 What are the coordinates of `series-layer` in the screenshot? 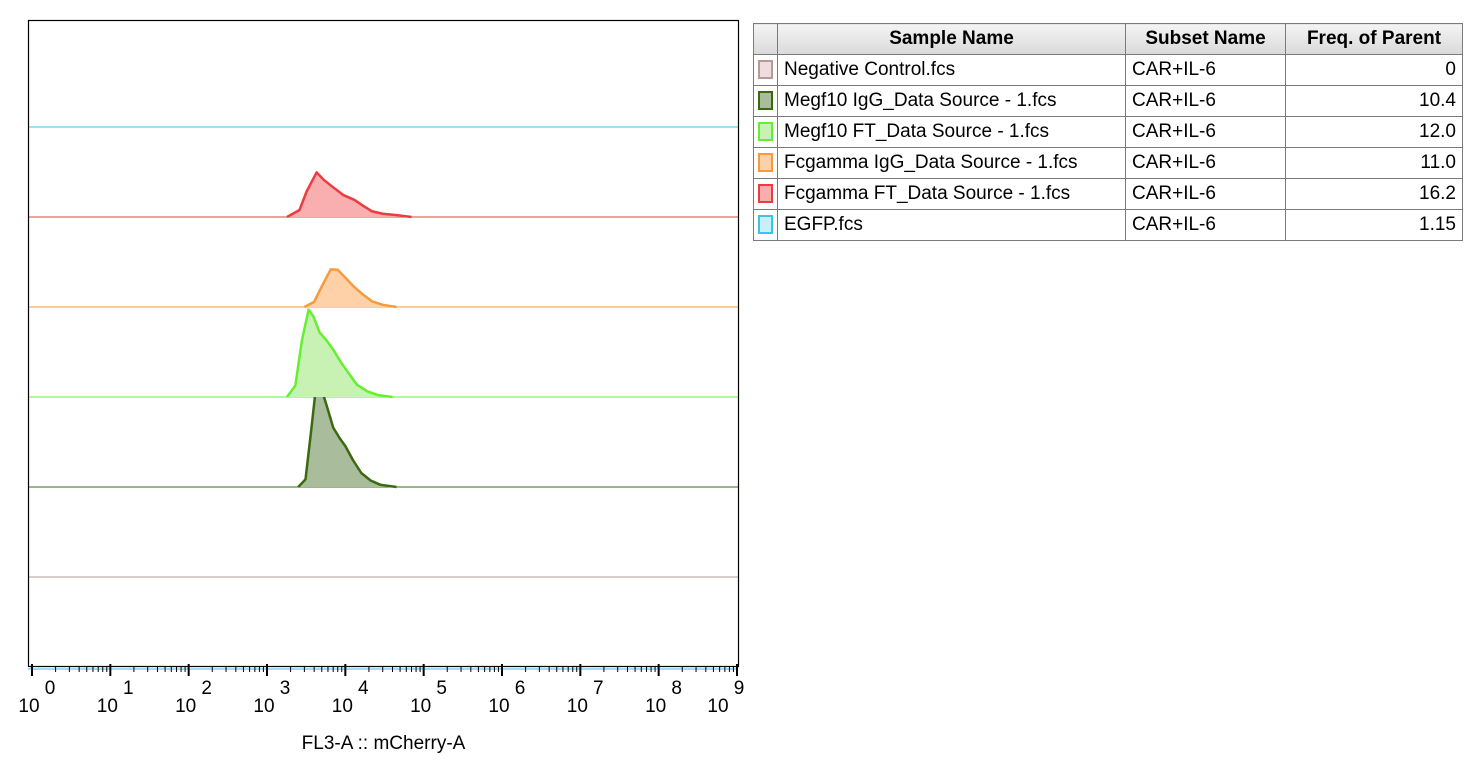 It's located at (348, 330).